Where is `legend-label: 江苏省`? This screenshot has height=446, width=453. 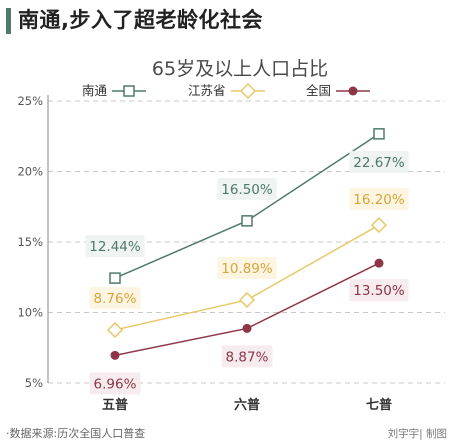
legend-label: 江苏省 is located at coordinates (207, 90).